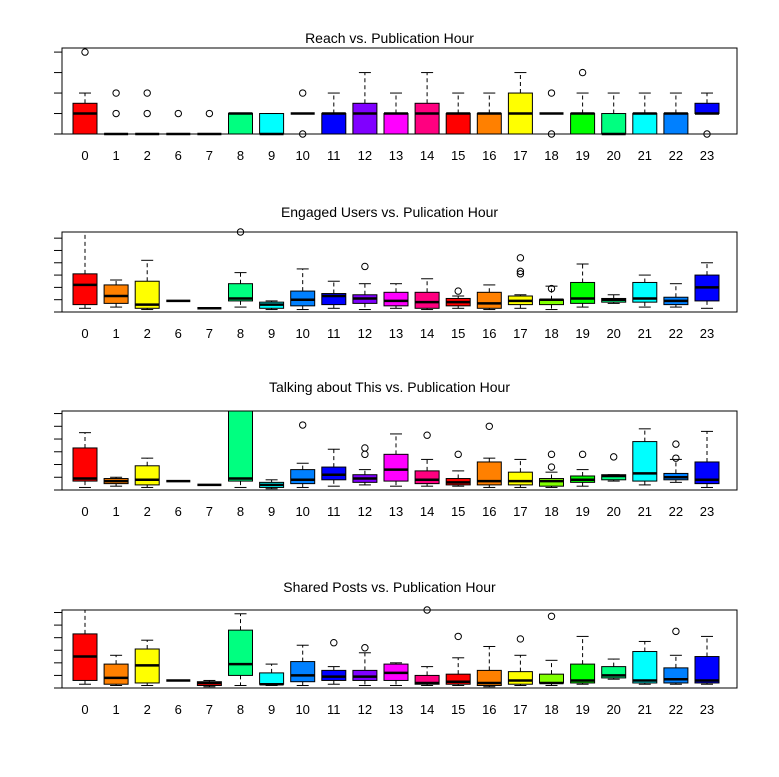 This screenshot has width=779, height=777. What do you see at coordinates (458, 709) in the screenshot?
I see `x-tick-label: 15` at bounding box center [458, 709].